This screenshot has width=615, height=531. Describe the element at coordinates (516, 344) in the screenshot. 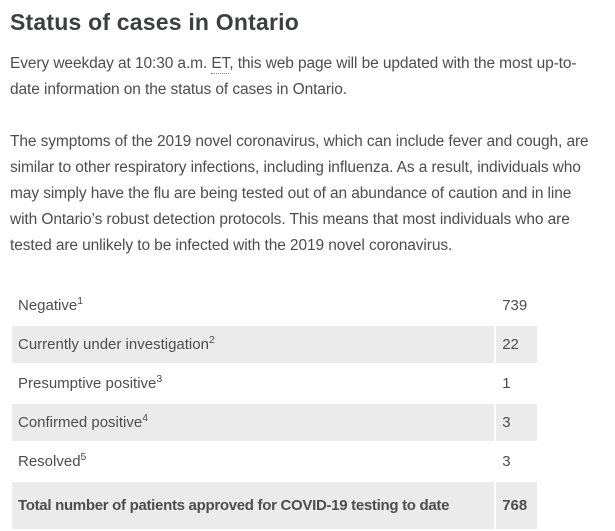

I see `row-value: 22` at that location.